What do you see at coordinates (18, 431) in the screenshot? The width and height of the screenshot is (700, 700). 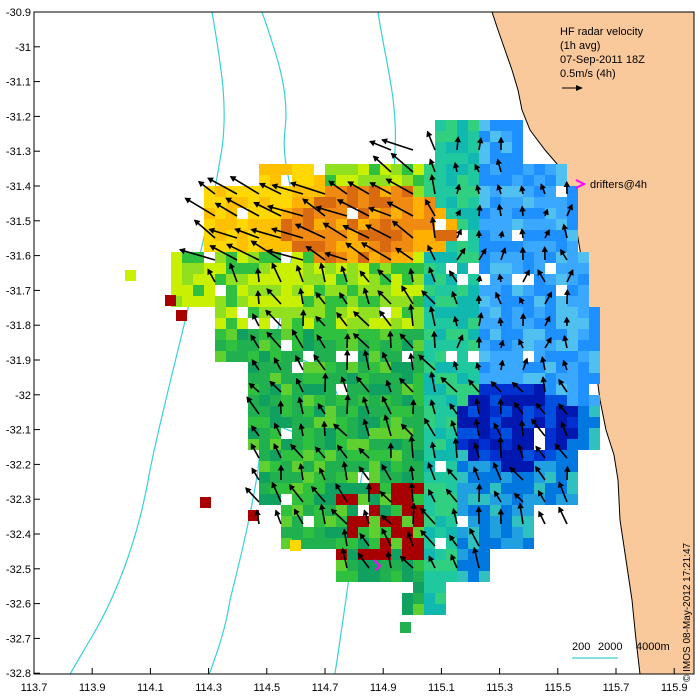 I see `y-tick-label: -32.1` at bounding box center [18, 431].